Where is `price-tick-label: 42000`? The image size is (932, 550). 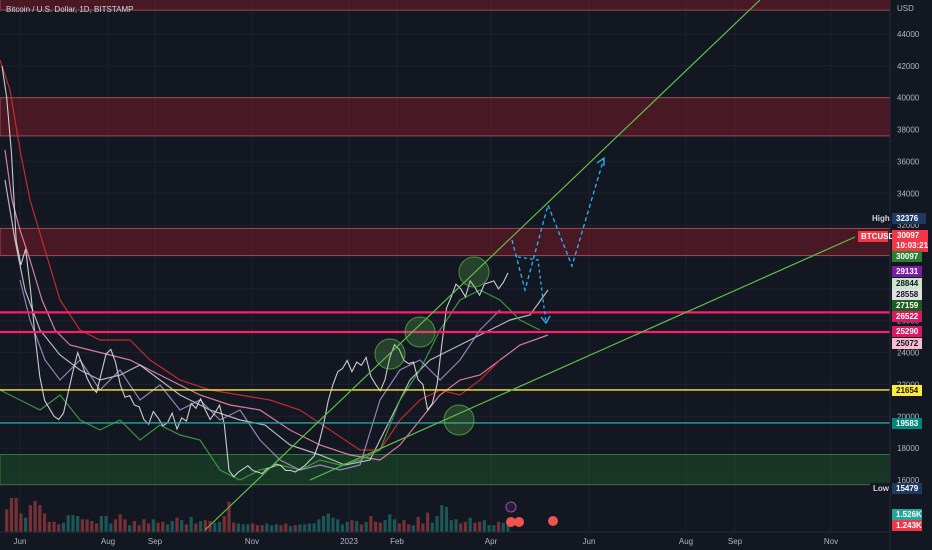 price-tick-label: 42000 is located at coordinates (908, 66).